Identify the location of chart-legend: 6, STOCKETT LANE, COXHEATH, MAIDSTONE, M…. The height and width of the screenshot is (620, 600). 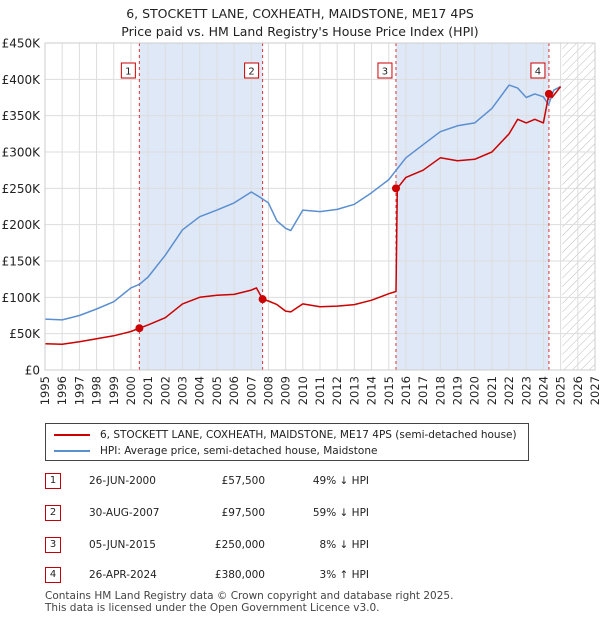
(287, 442).